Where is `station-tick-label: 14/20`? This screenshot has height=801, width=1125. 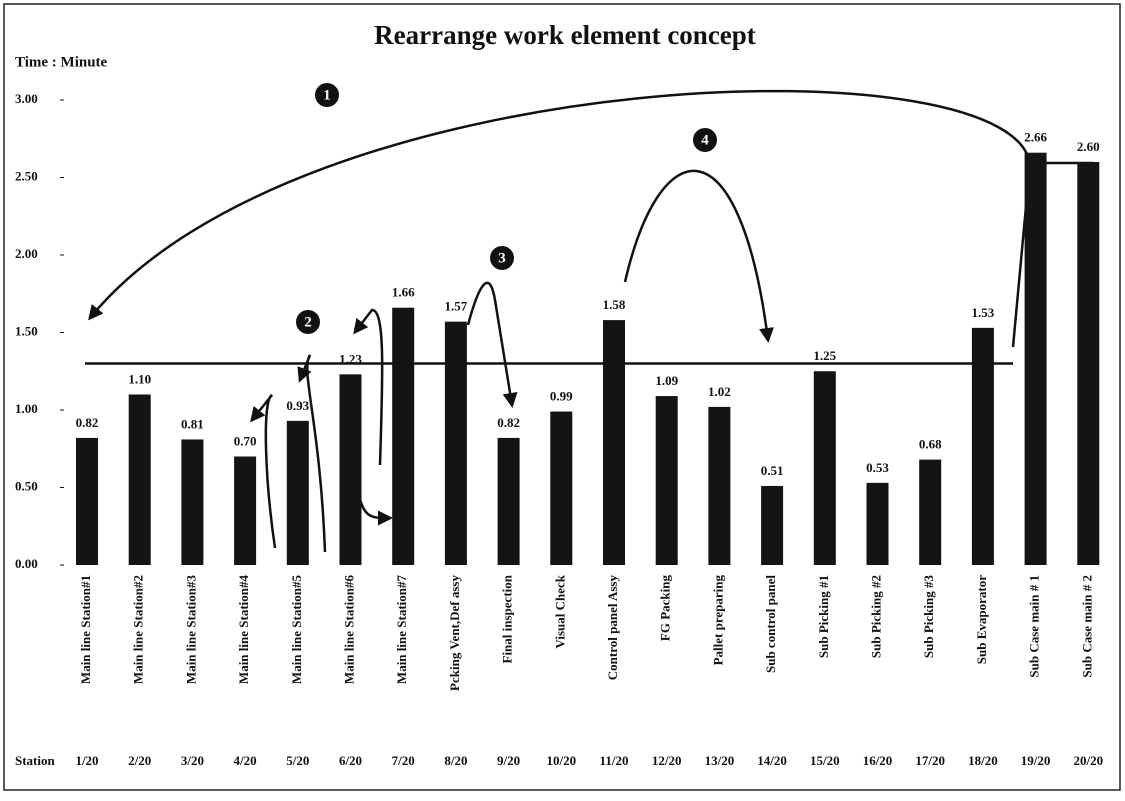 station-tick-label: 14/20 is located at coordinates (772, 760).